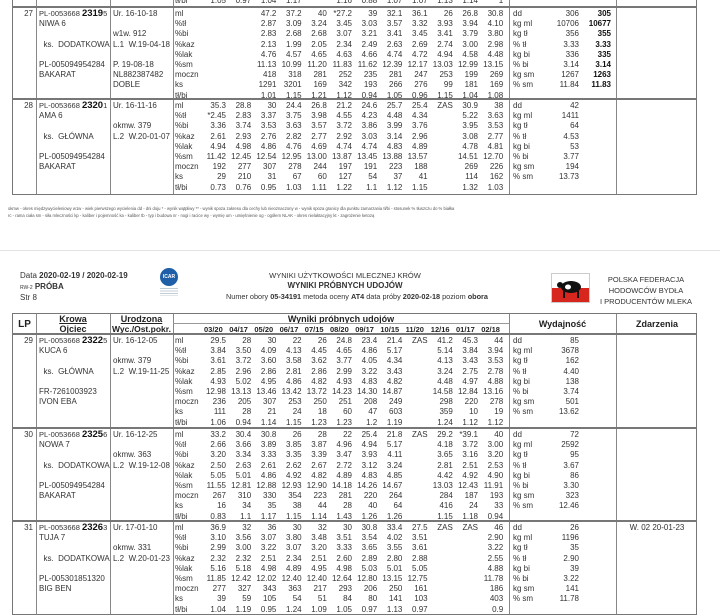 This screenshot has width=720, height=616. Describe the element at coordinates (390, 329) in the screenshot. I see `month-header: 10/15` at that location.